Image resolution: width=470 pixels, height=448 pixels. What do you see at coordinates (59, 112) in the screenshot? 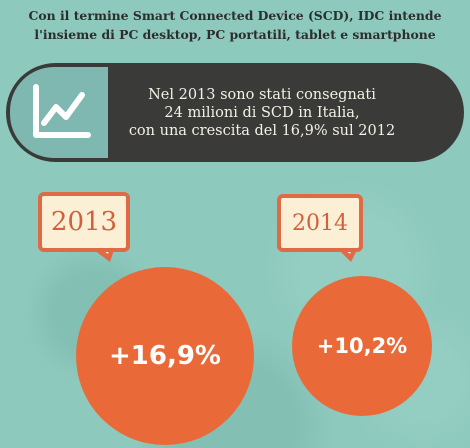
I see `line-chart-icon` at bounding box center [59, 112].